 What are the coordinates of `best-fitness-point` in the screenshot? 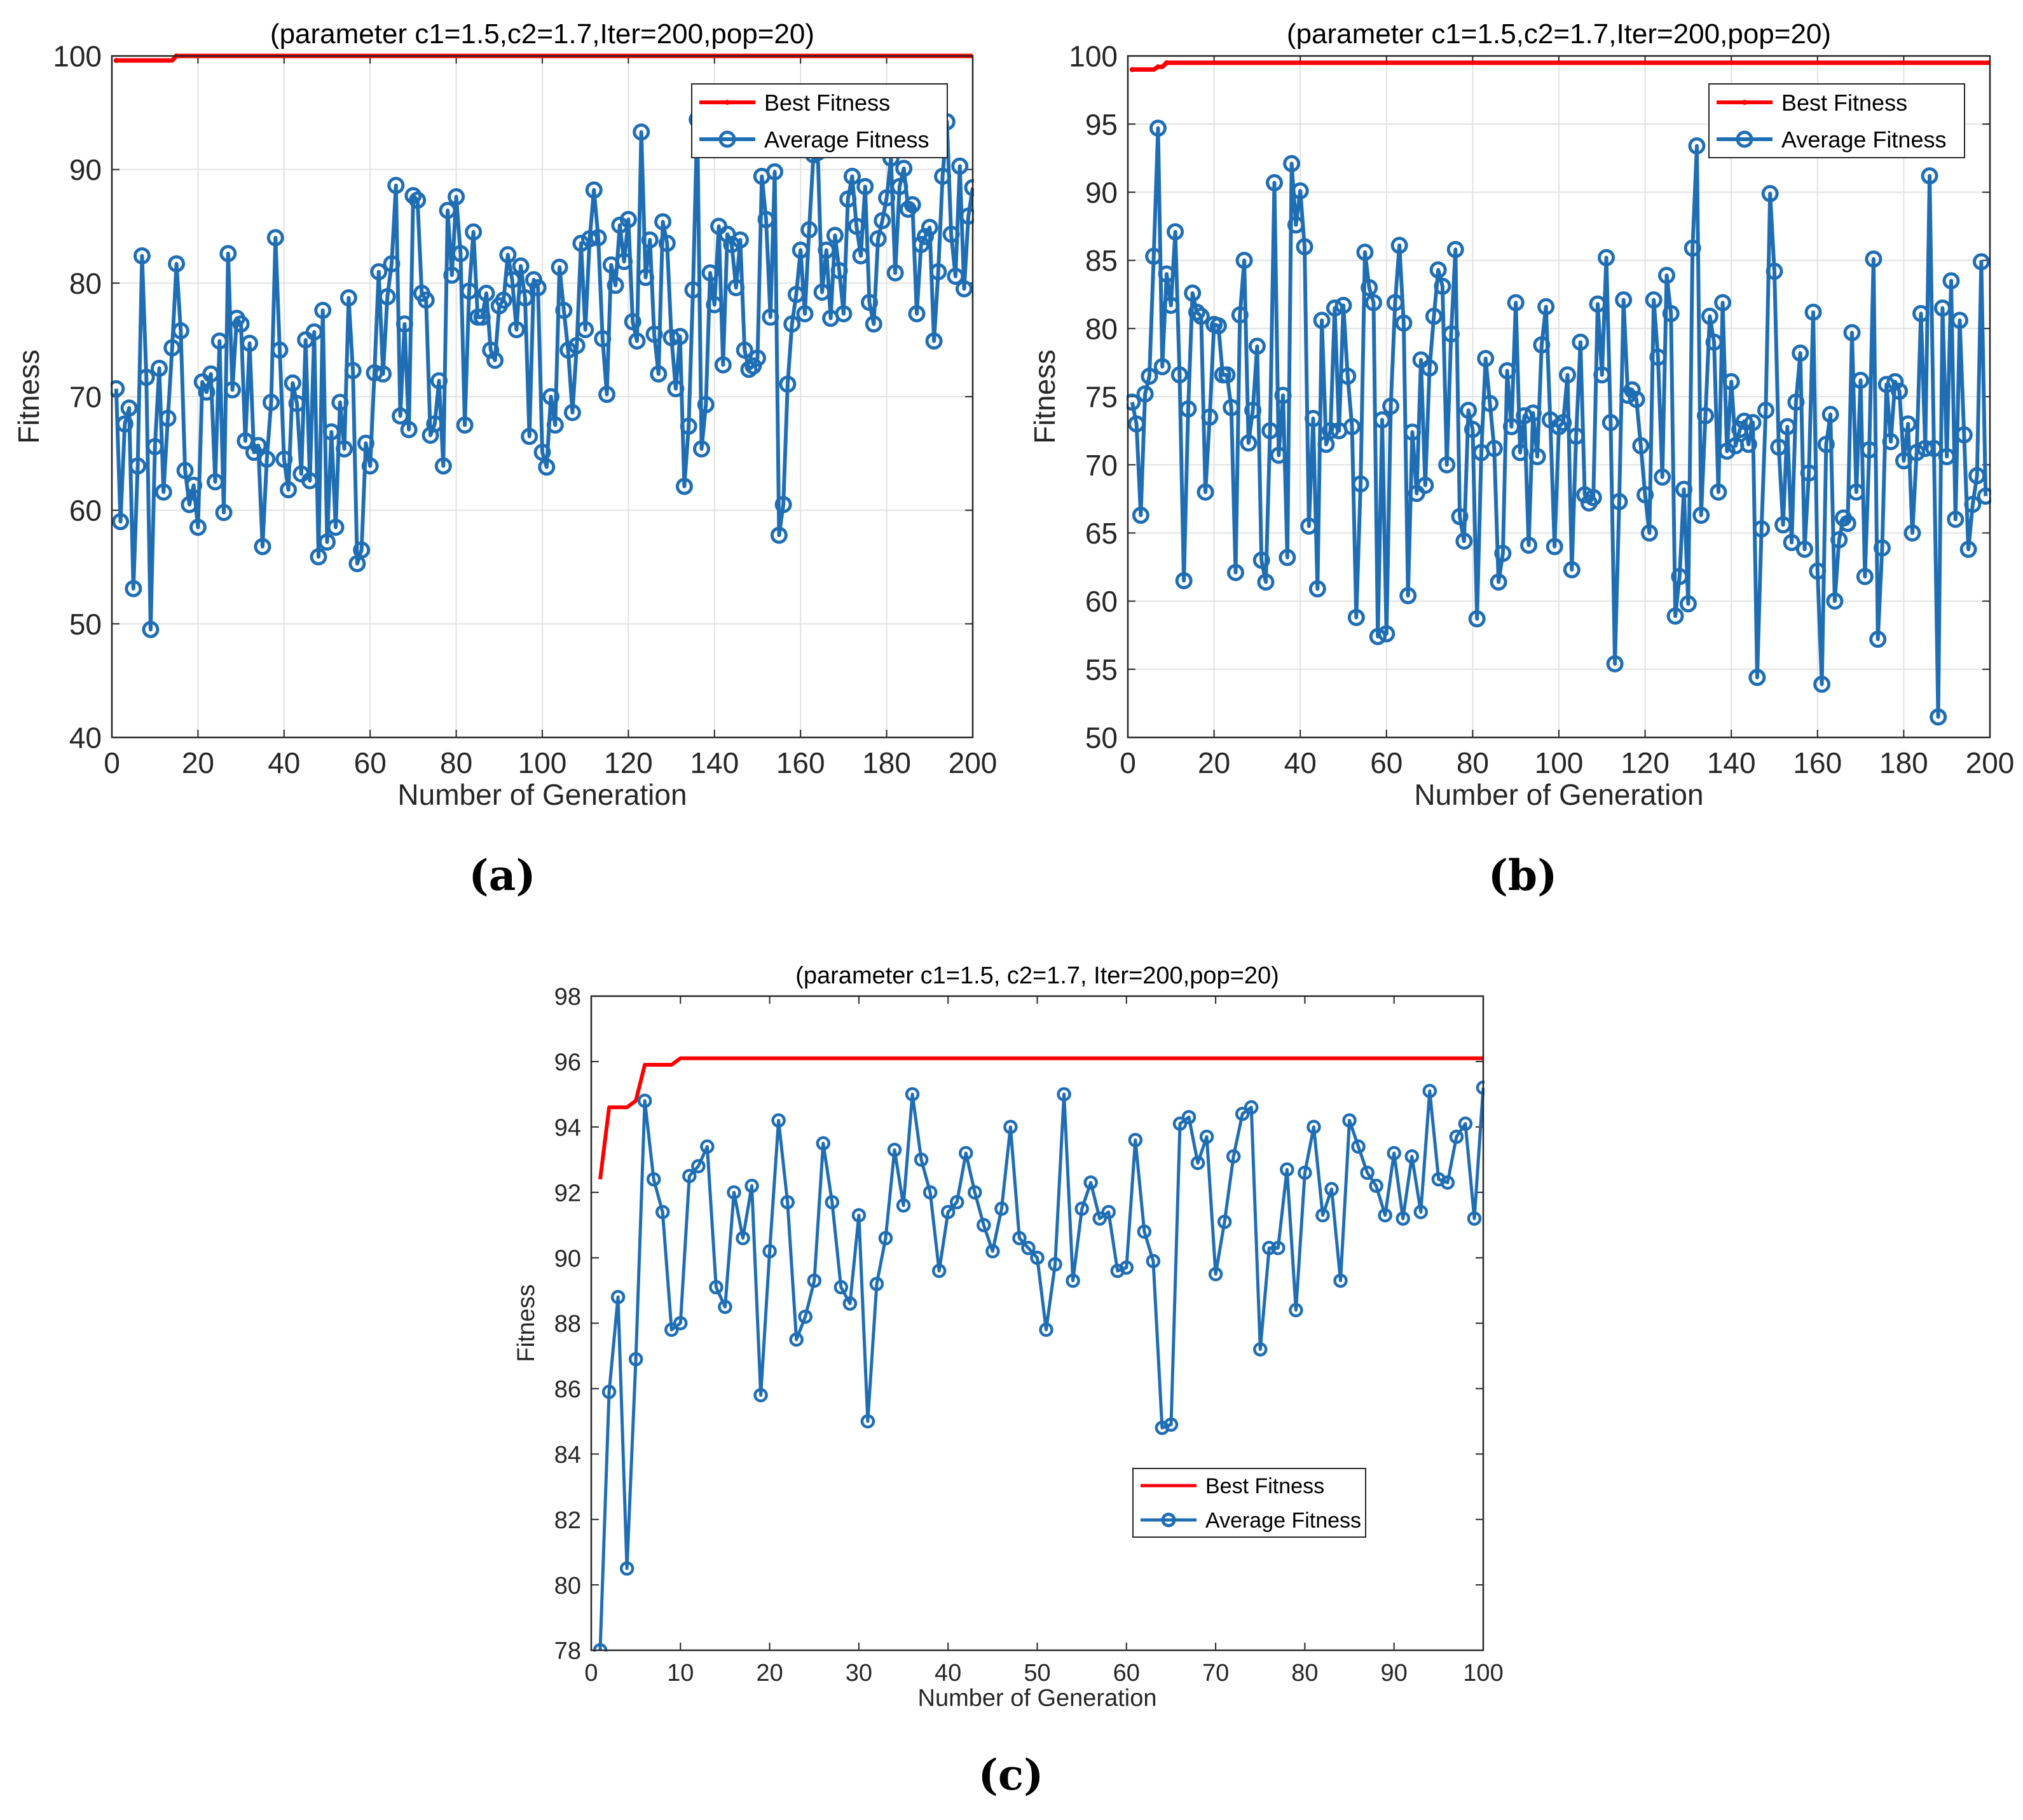 It's located at (1132, 69).